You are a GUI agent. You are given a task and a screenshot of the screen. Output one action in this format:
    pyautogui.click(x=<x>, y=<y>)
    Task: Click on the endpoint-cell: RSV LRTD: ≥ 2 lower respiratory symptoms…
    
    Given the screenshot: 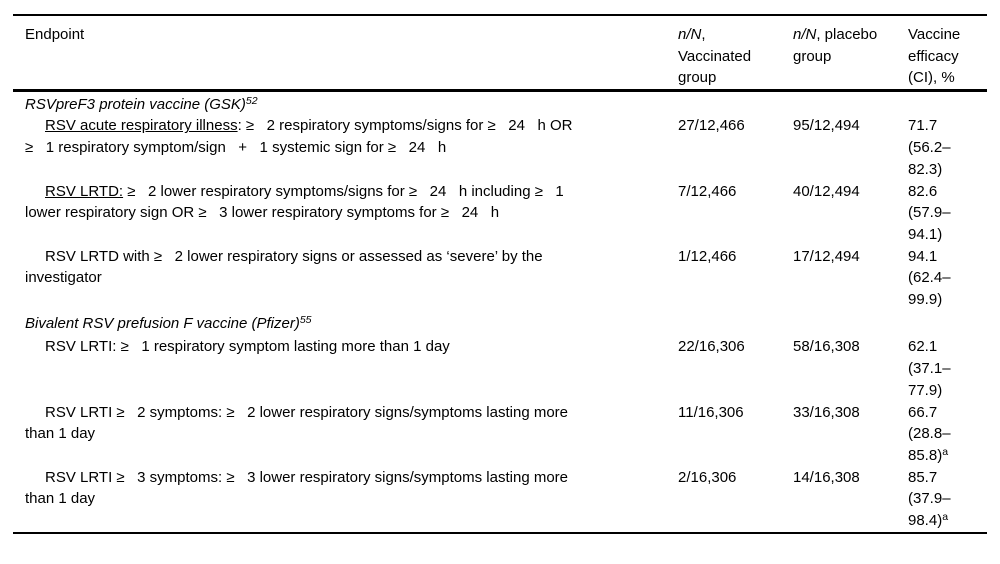 What is the action you would take?
    pyautogui.click(x=351, y=202)
    